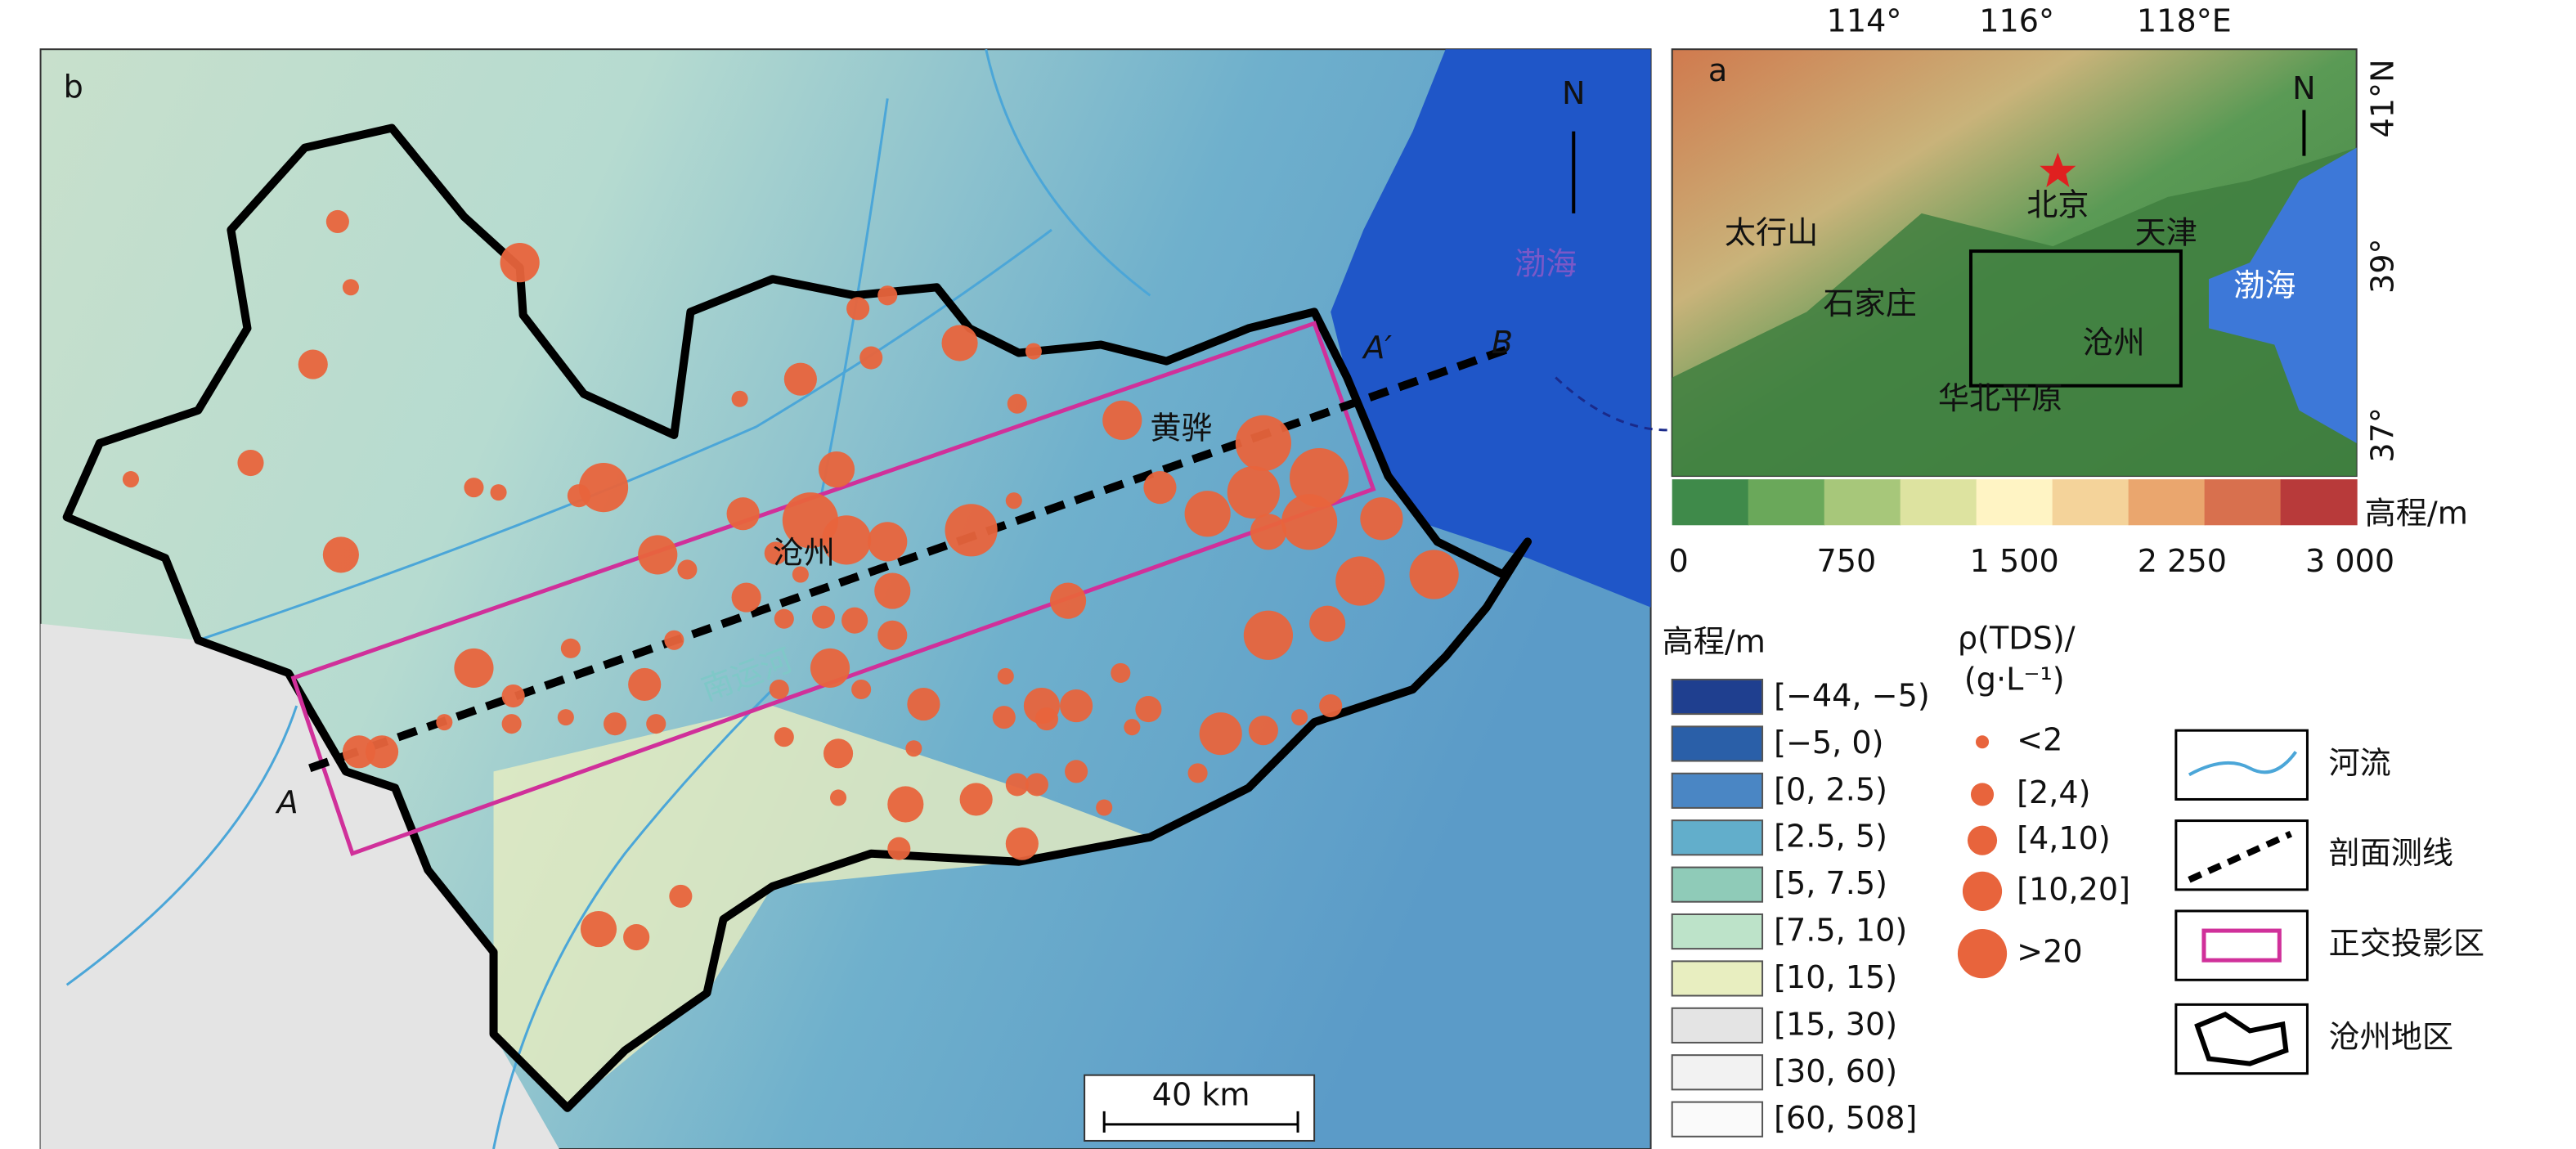  What do you see at coordinates (2241, 1039) in the screenshot?
I see `boundary-symbol` at bounding box center [2241, 1039].